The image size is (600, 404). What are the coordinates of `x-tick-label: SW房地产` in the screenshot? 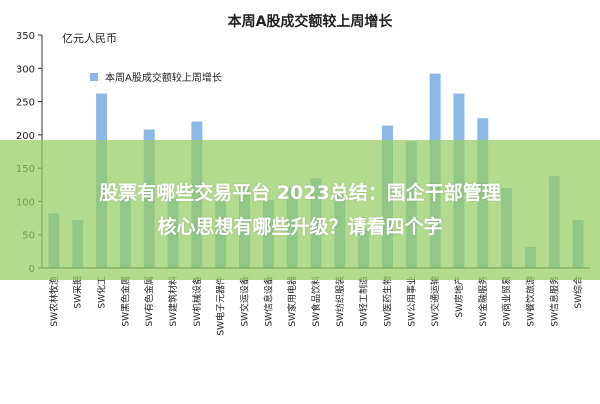 It's located at (459, 297).